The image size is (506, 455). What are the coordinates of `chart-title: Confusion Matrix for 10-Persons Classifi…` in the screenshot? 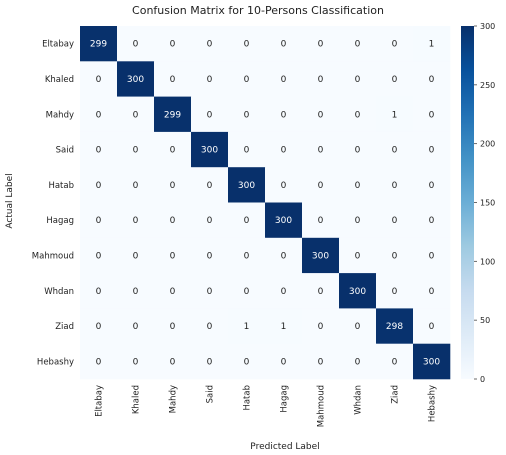 It's located at (258, 10).